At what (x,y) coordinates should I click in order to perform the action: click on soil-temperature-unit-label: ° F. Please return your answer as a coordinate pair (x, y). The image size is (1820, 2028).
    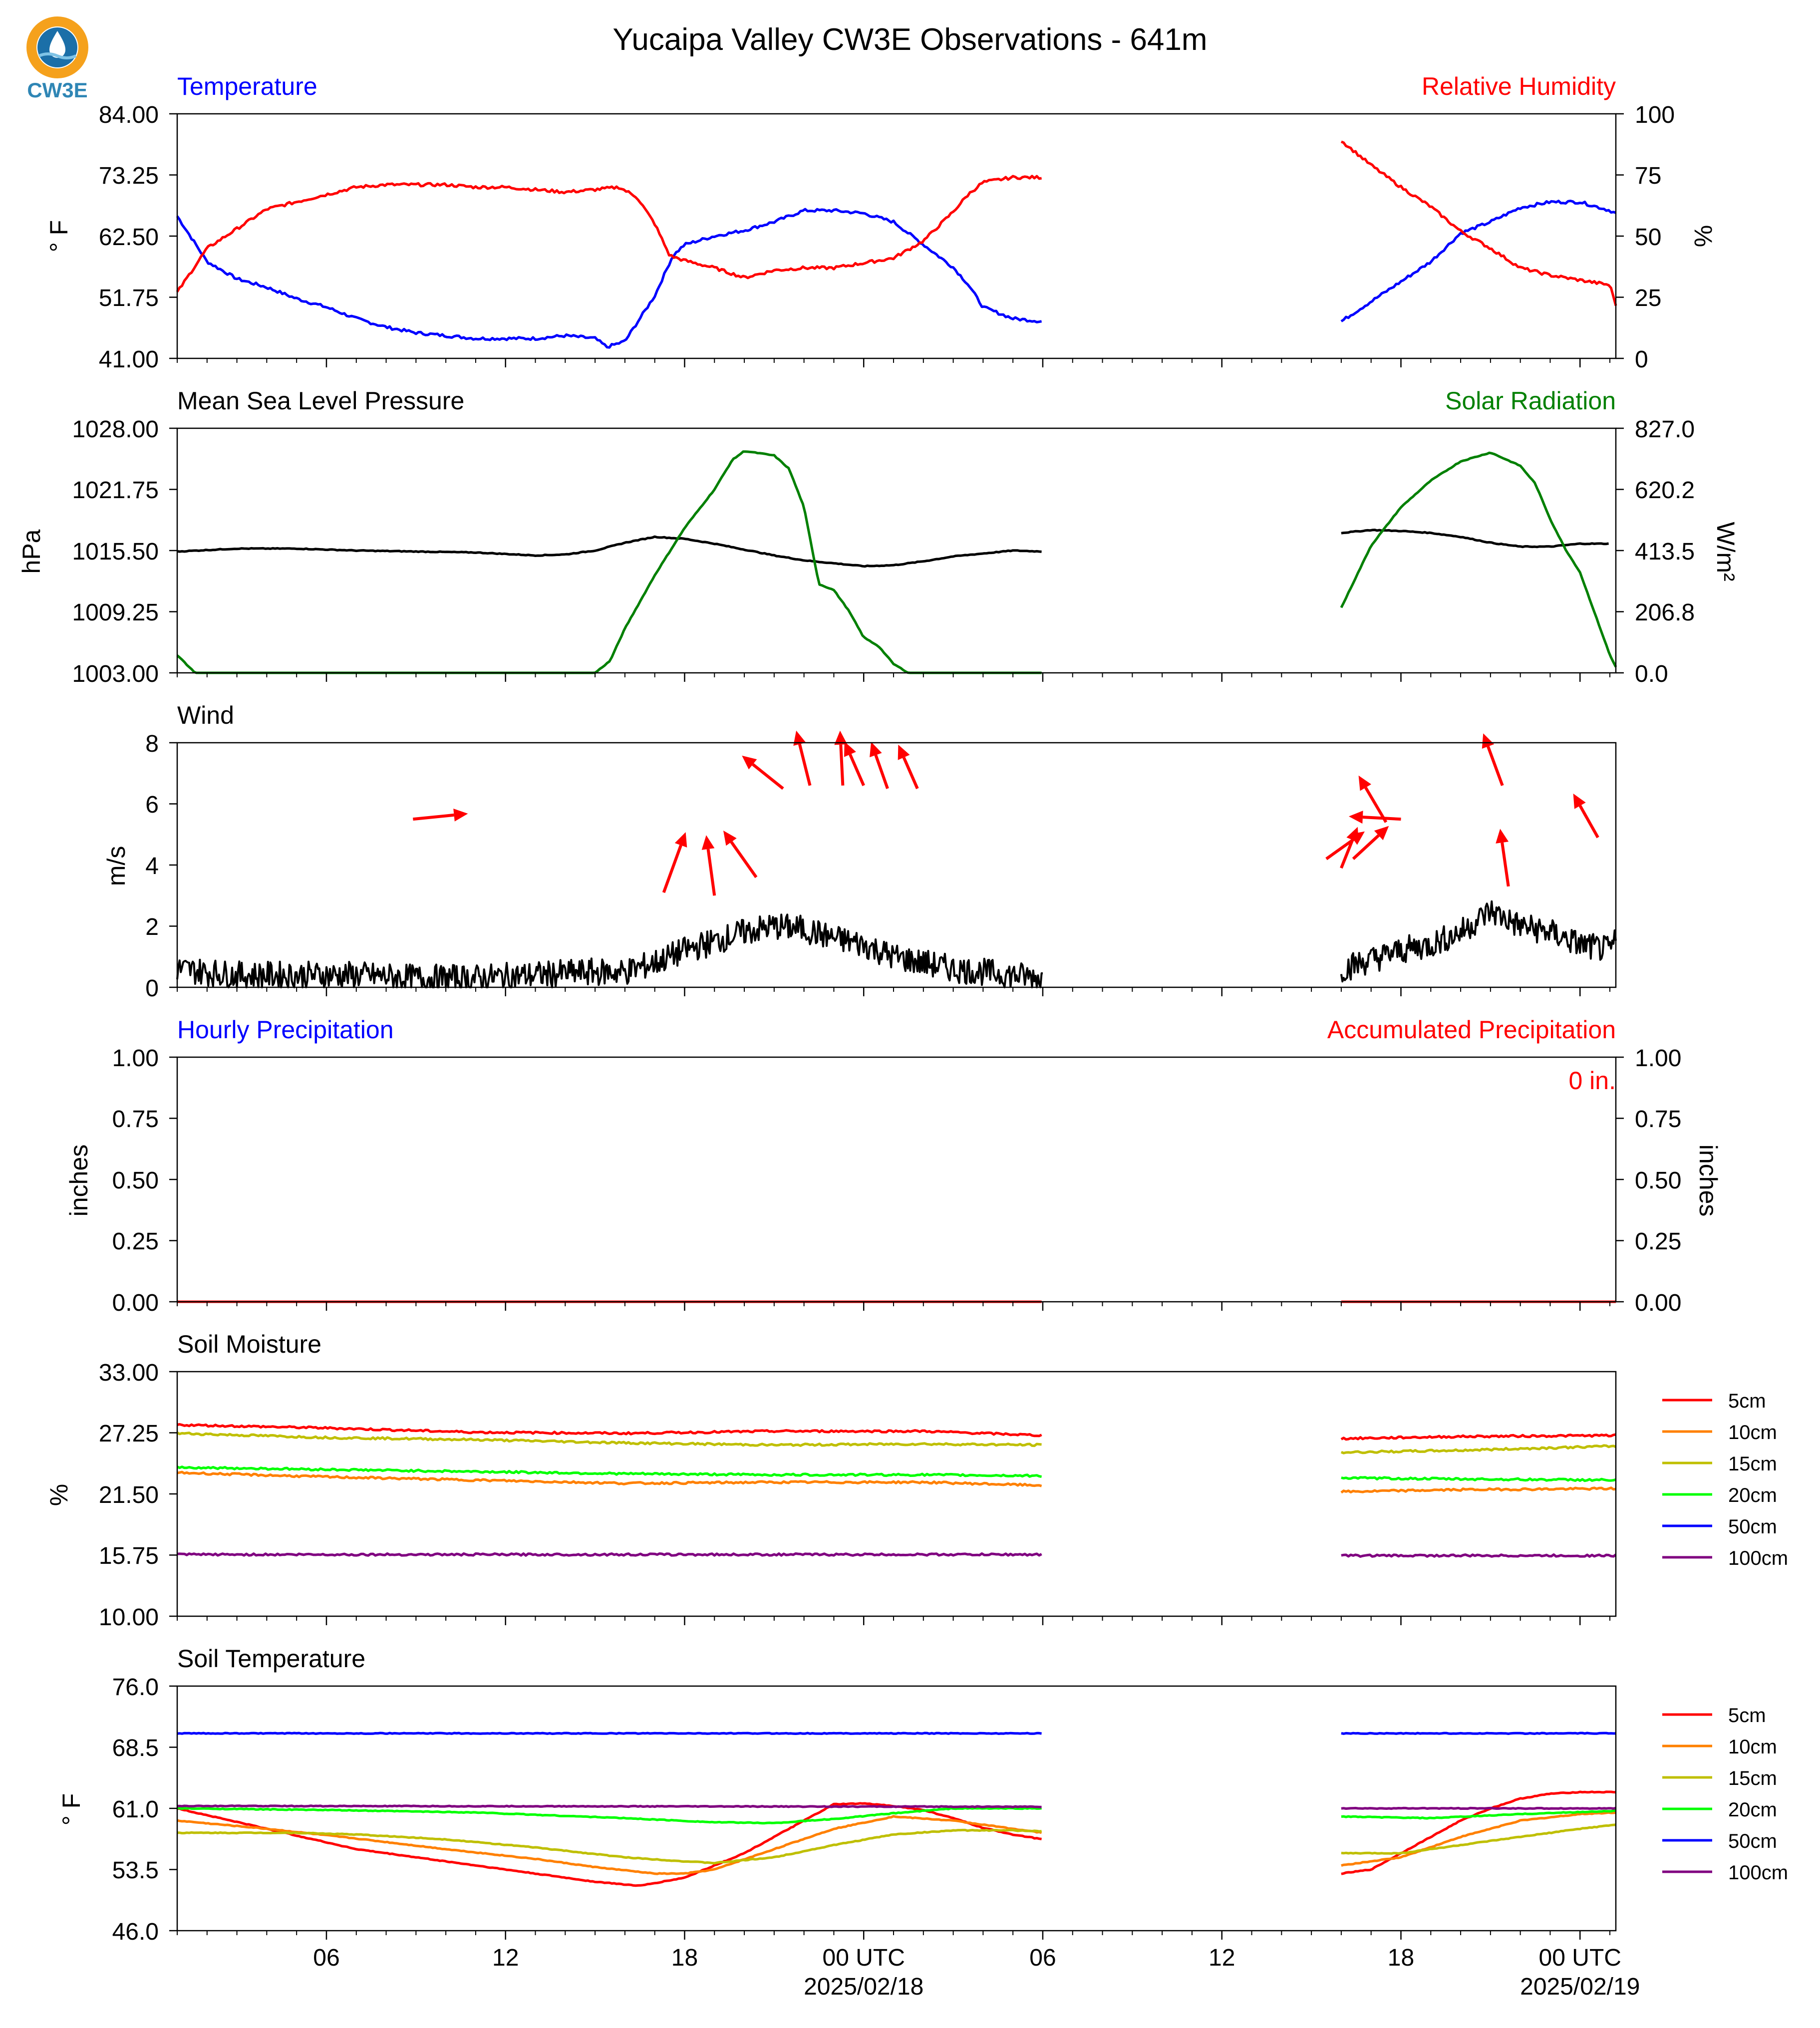
    Looking at the image, I should click on (71, 1809).